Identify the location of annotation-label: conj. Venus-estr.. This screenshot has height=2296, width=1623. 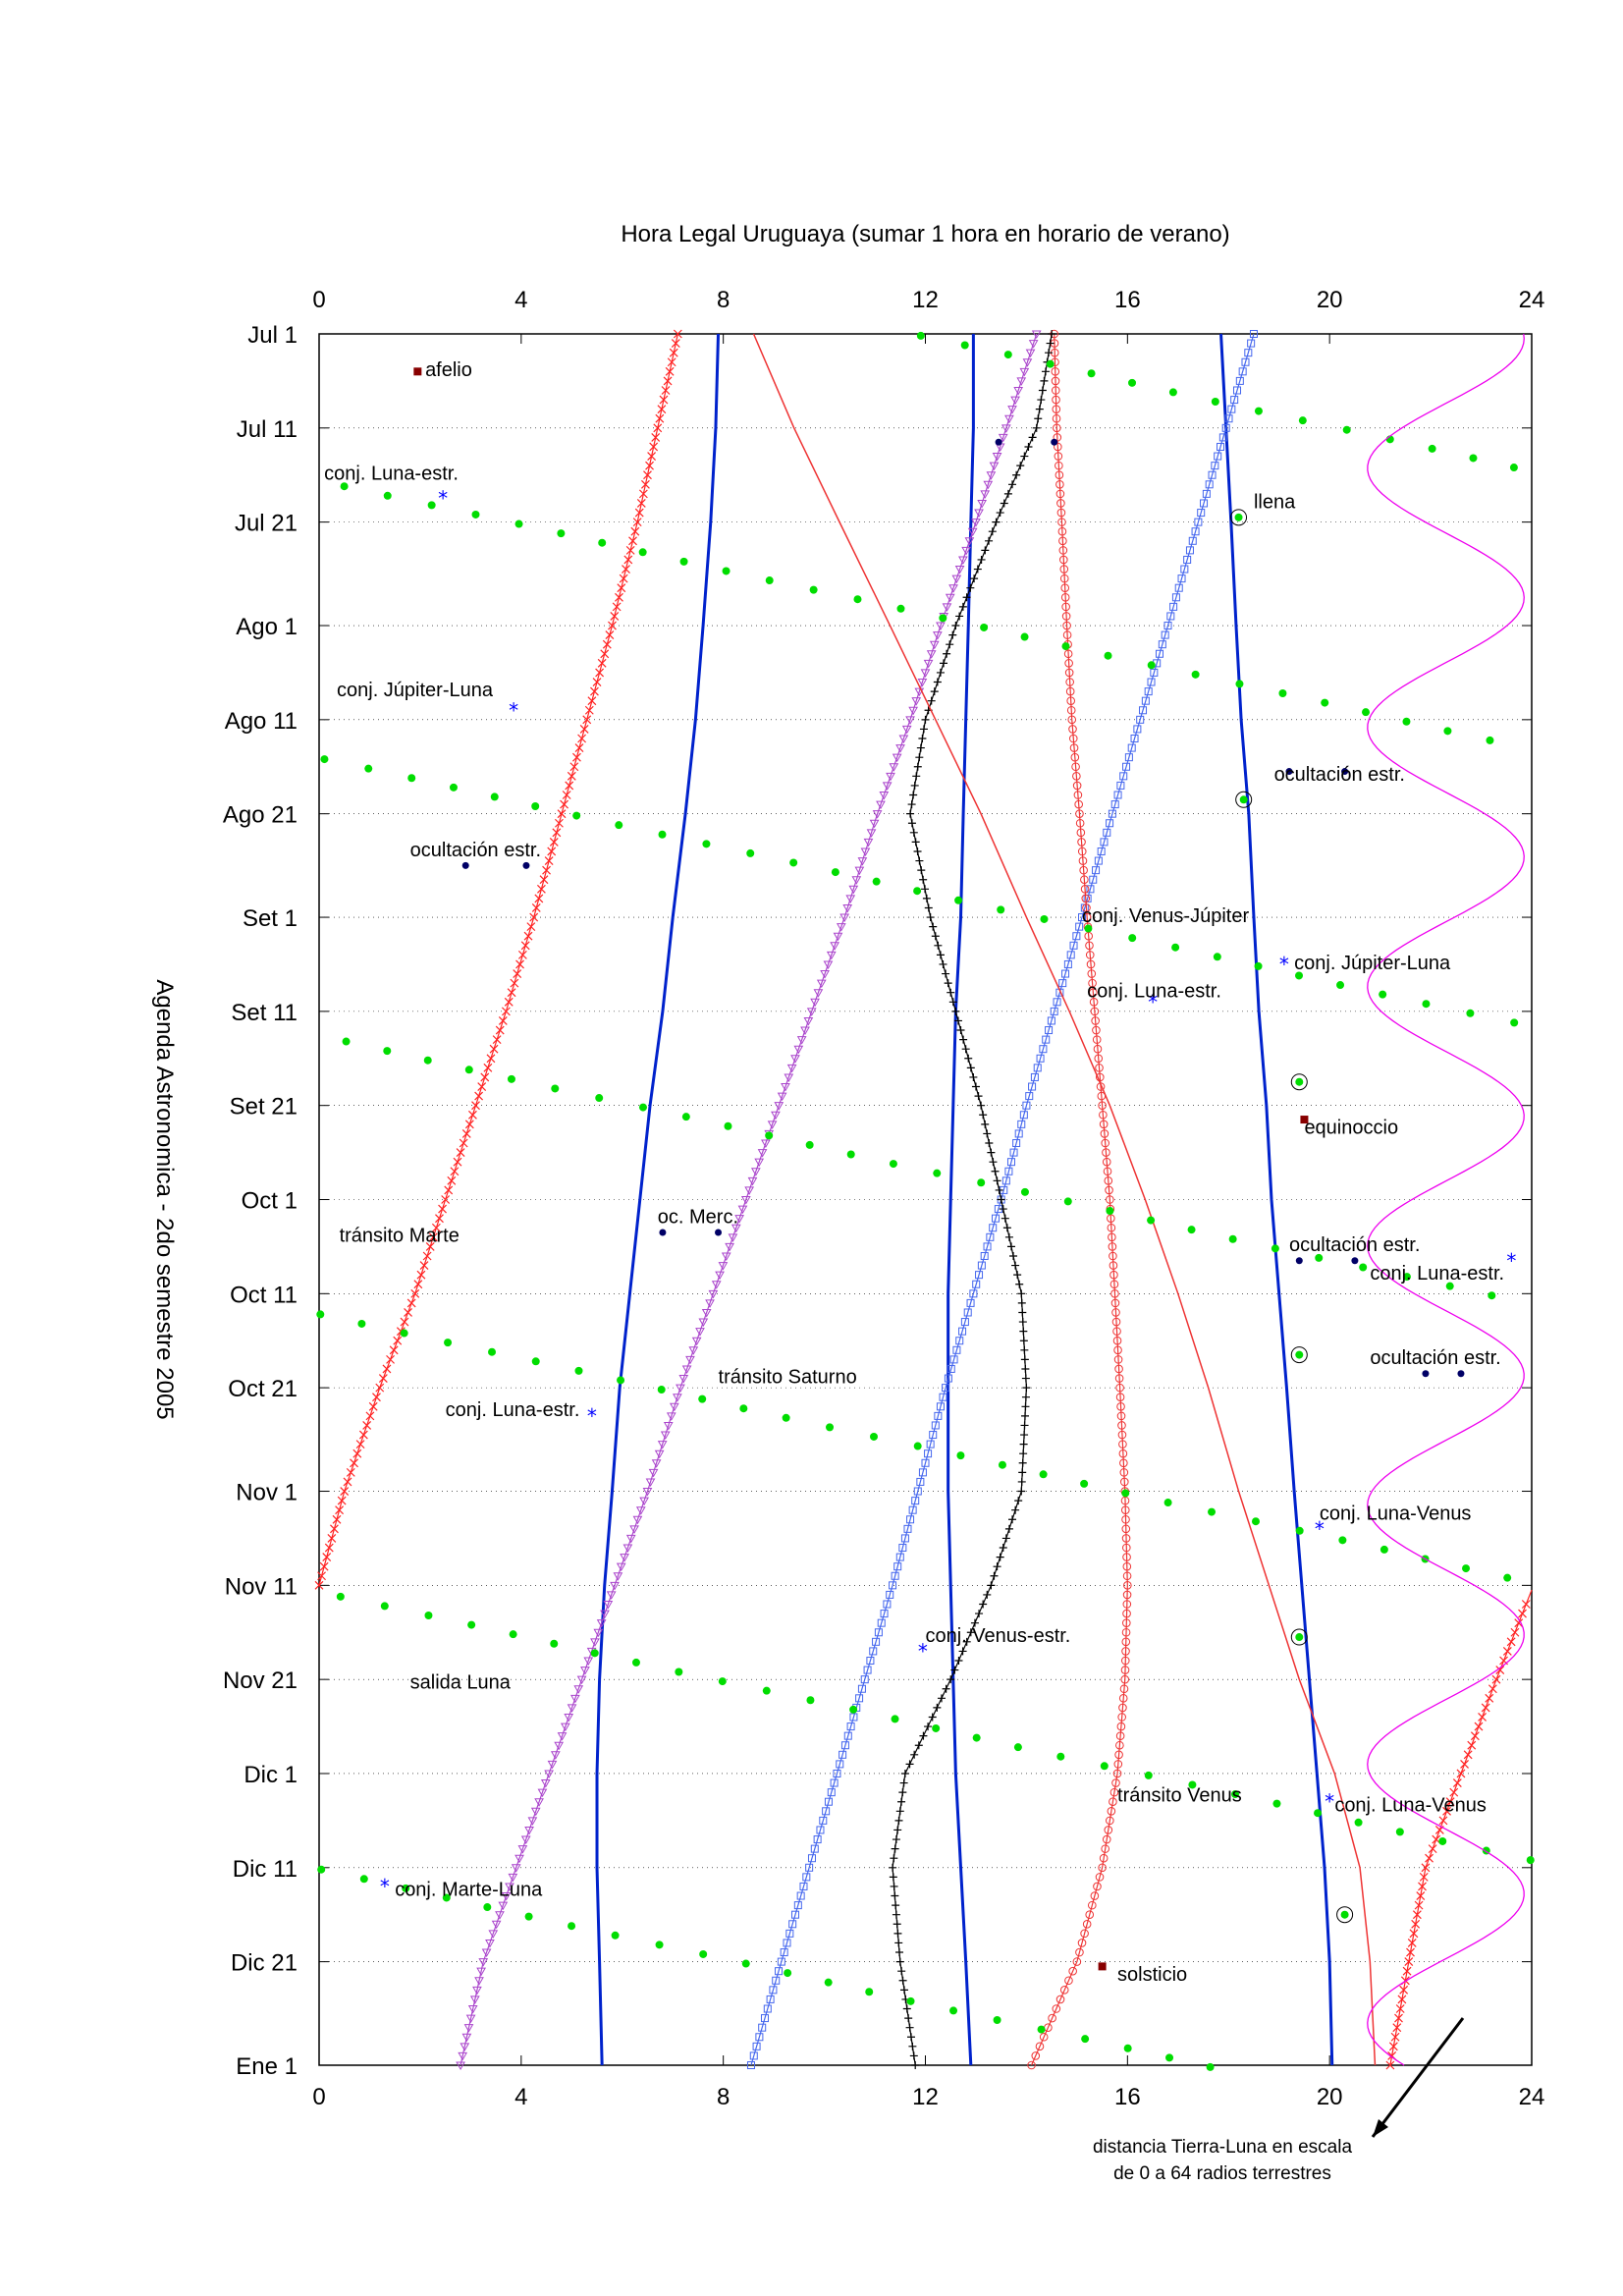
(998, 1636).